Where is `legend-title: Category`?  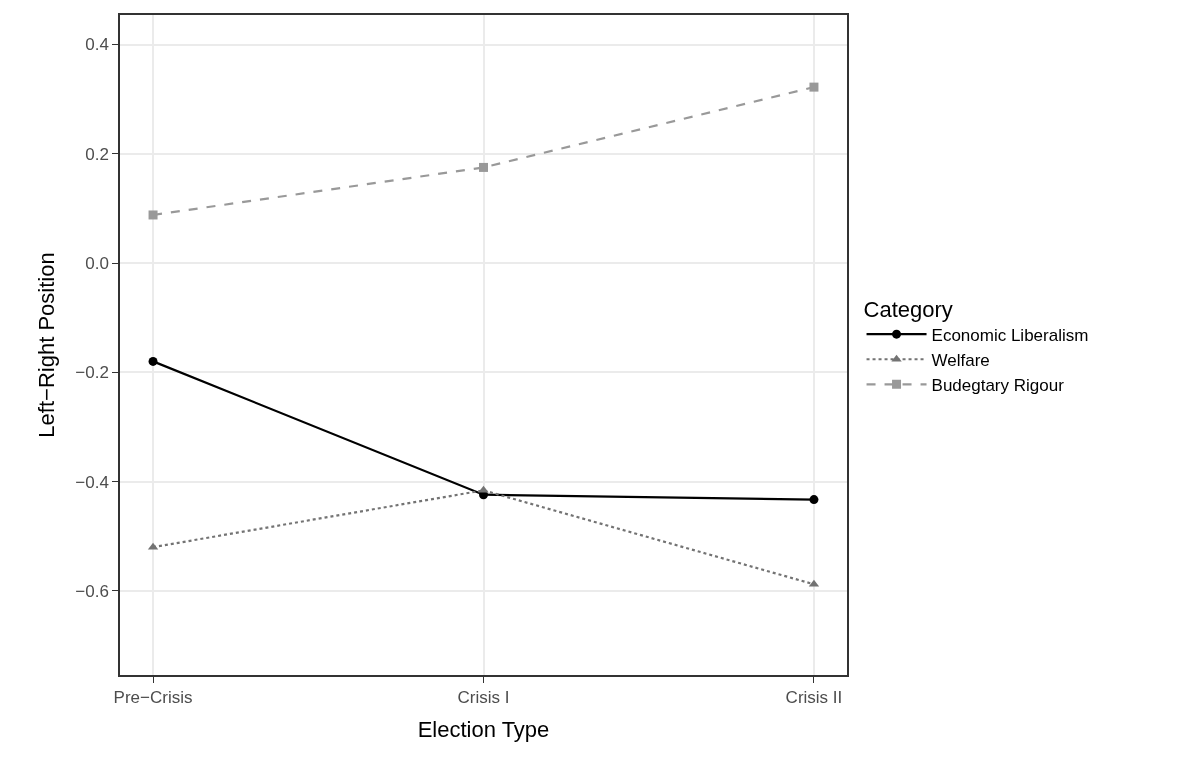
legend-title: Category is located at coordinates (908, 309).